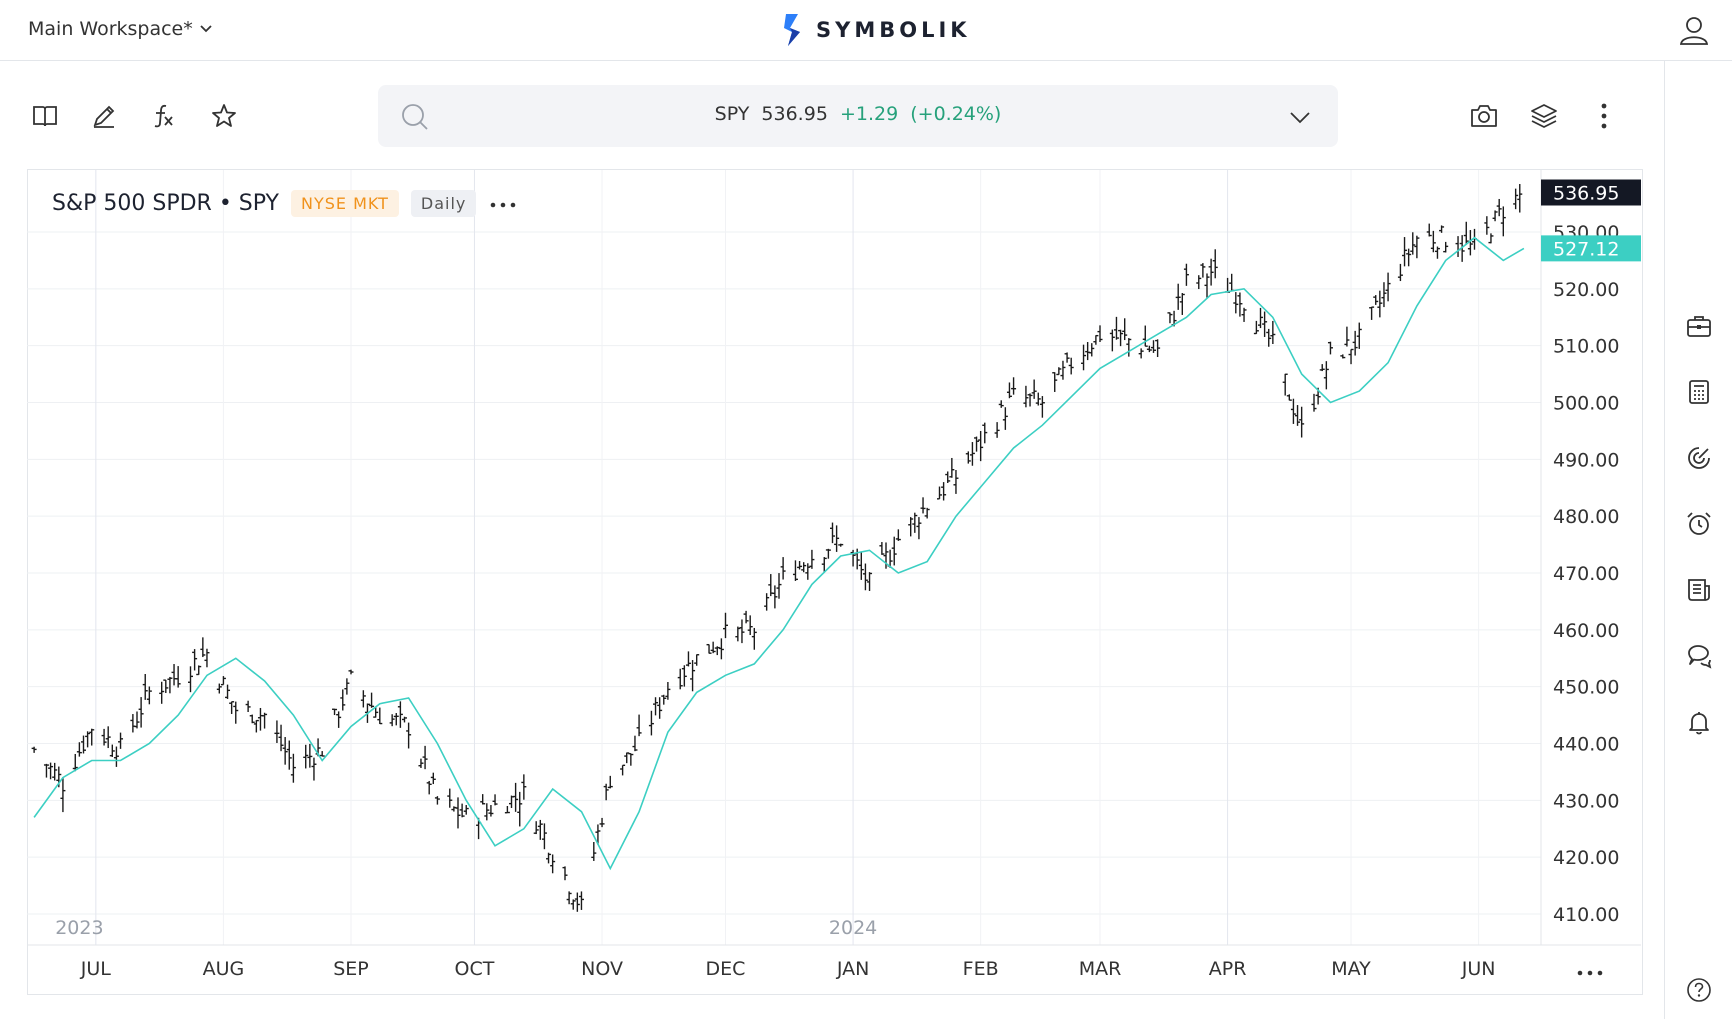  Describe the element at coordinates (858, 116) in the screenshot. I see `symbol-search-bar: SPY 536.95 +1.29 (+0.24%)` at that location.